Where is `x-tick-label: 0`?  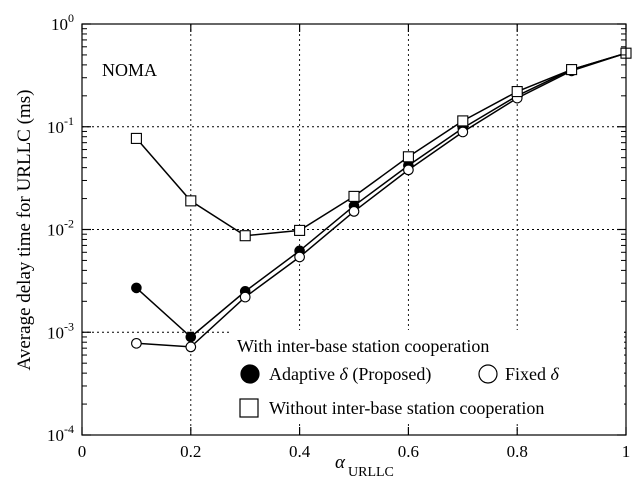 x-tick-label: 0 is located at coordinates (82, 451).